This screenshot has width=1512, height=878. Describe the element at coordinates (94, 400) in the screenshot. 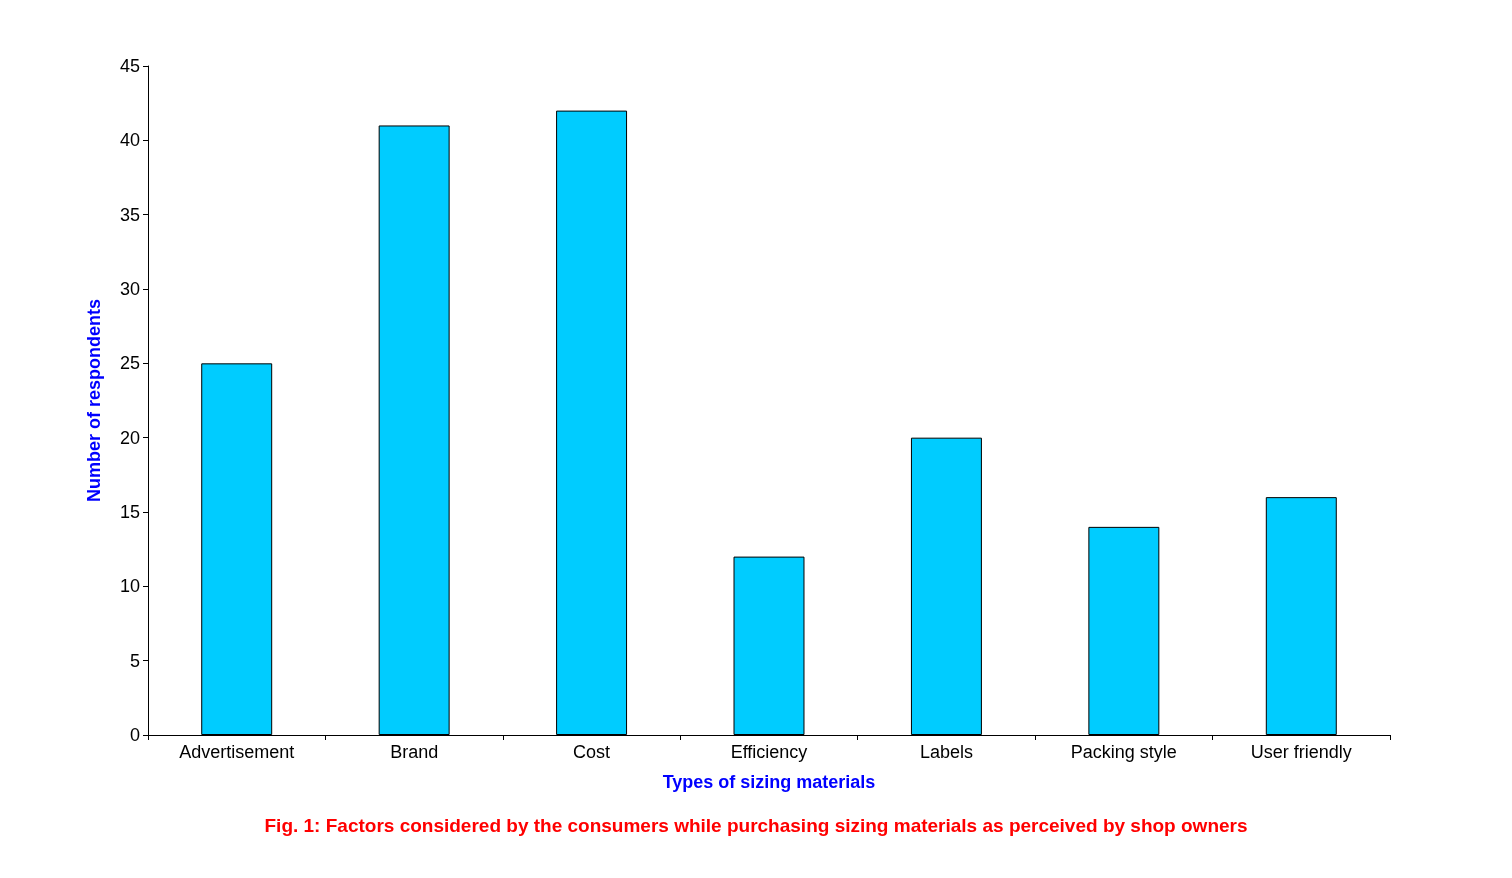

I see `y-axis-title: Number of respondents` at that location.